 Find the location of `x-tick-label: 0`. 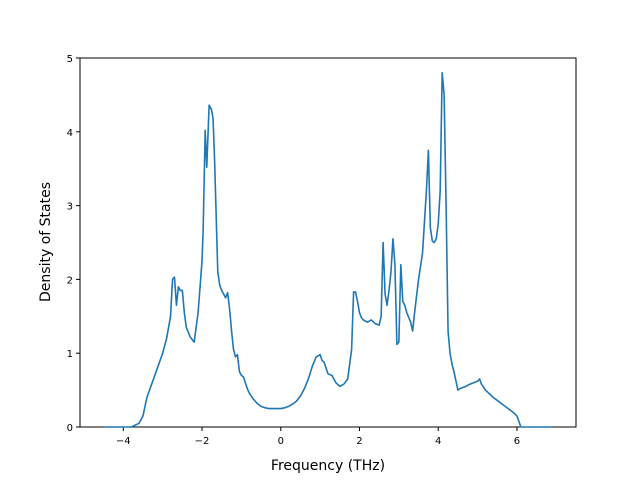

x-tick-label: 0 is located at coordinates (281, 441).